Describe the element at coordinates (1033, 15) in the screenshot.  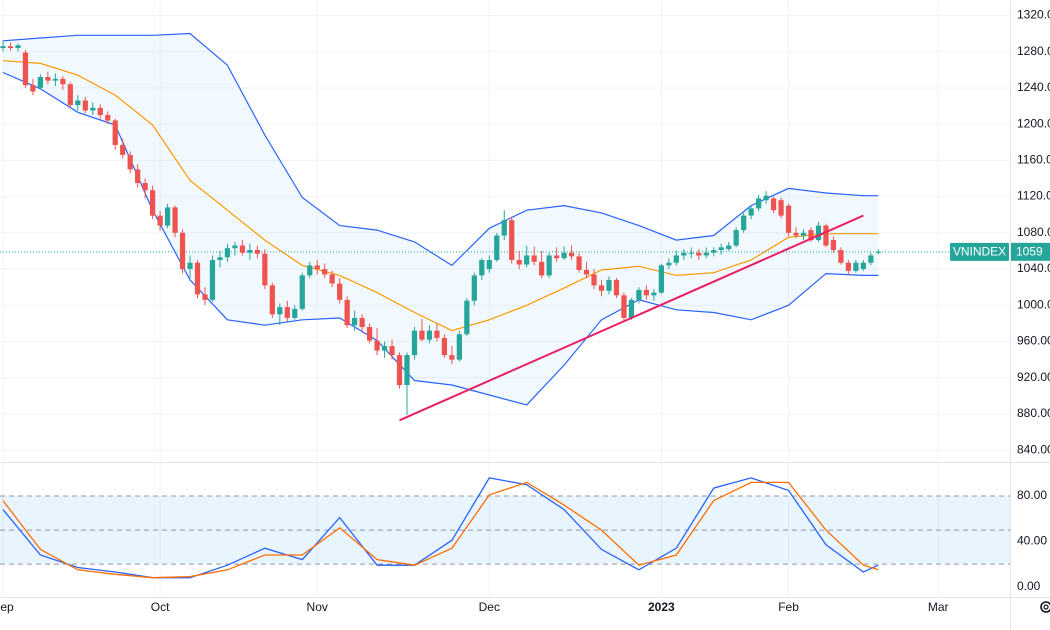
I see `y-tick-label: 1320.00` at that location.